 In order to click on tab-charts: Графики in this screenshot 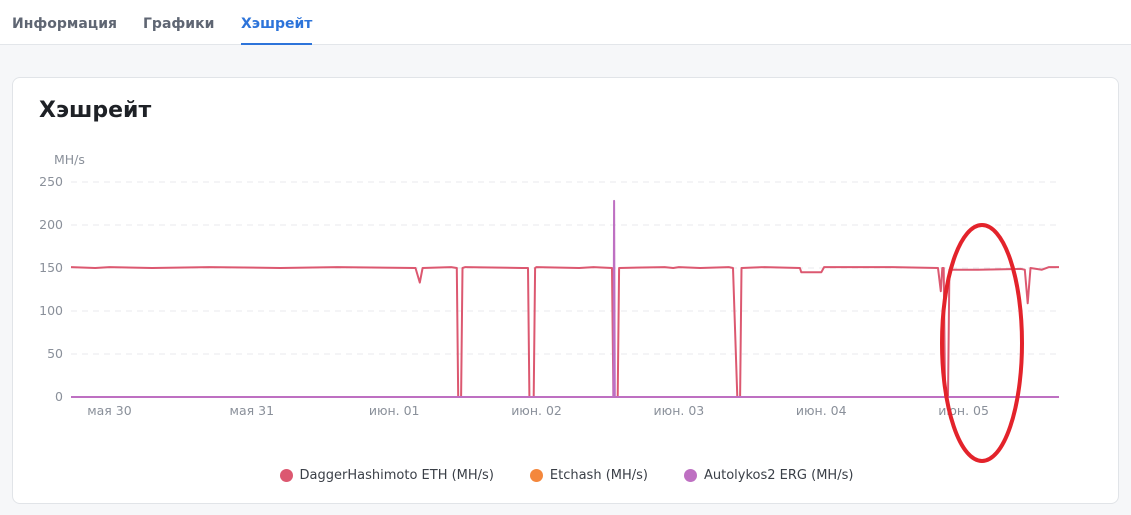, I will do `click(179, 24)`.